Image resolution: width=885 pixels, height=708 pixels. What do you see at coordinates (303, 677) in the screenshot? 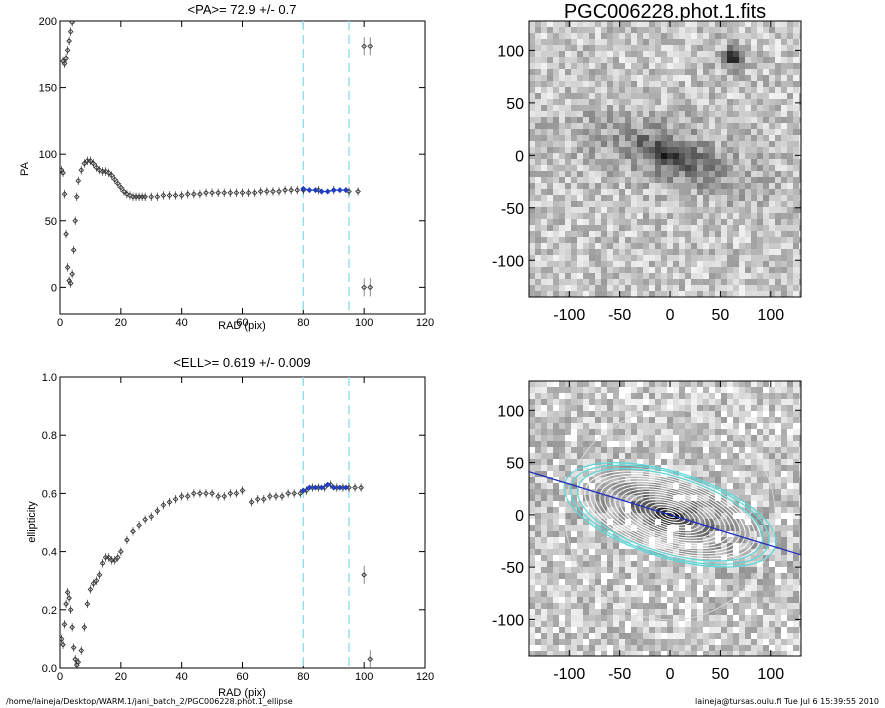
I see `ell-xtick-label: 80` at bounding box center [303, 677].